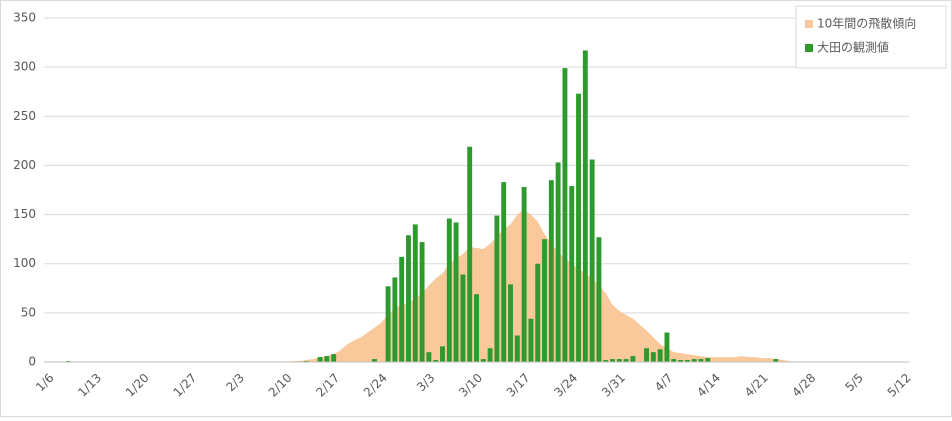 The height and width of the screenshot is (421, 952). I want to click on y-tick-label: 200, so click(24, 165).